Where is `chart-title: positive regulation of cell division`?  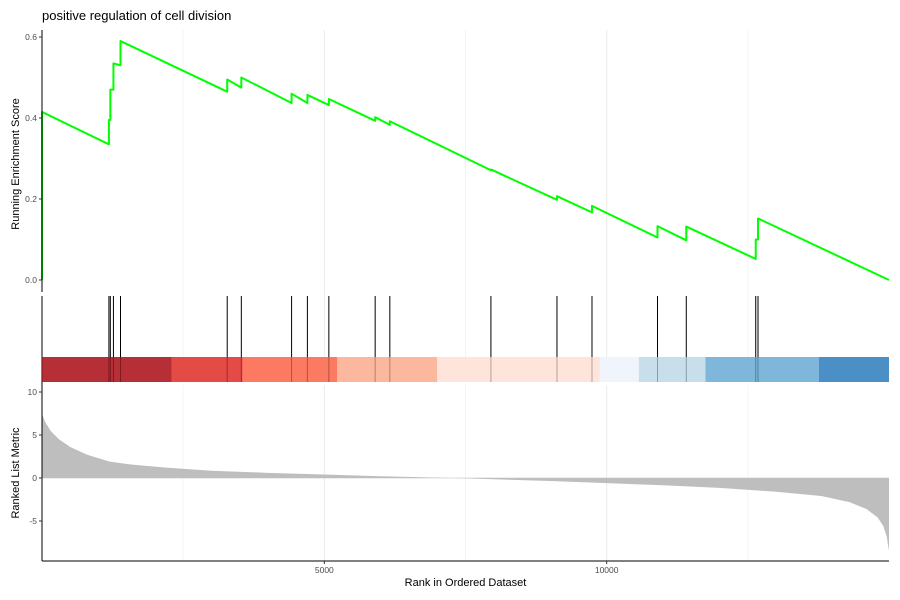
chart-title: positive regulation of cell division is located at coordinates (137, 15).